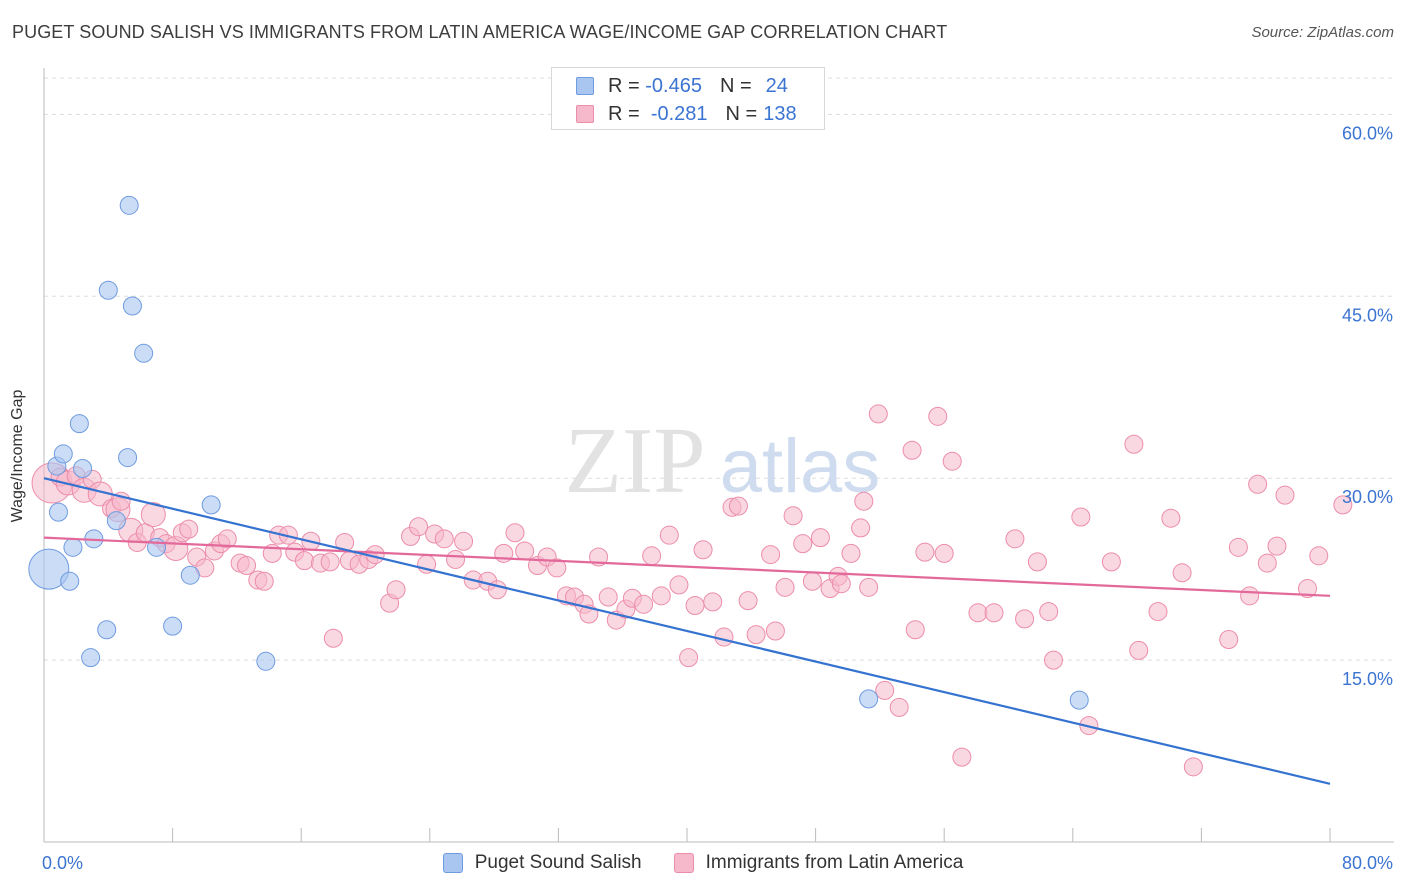 The height and width of the screenshot is (892, 1406). I want to click on legend-n-value-latin: 138, so click(780, 113).